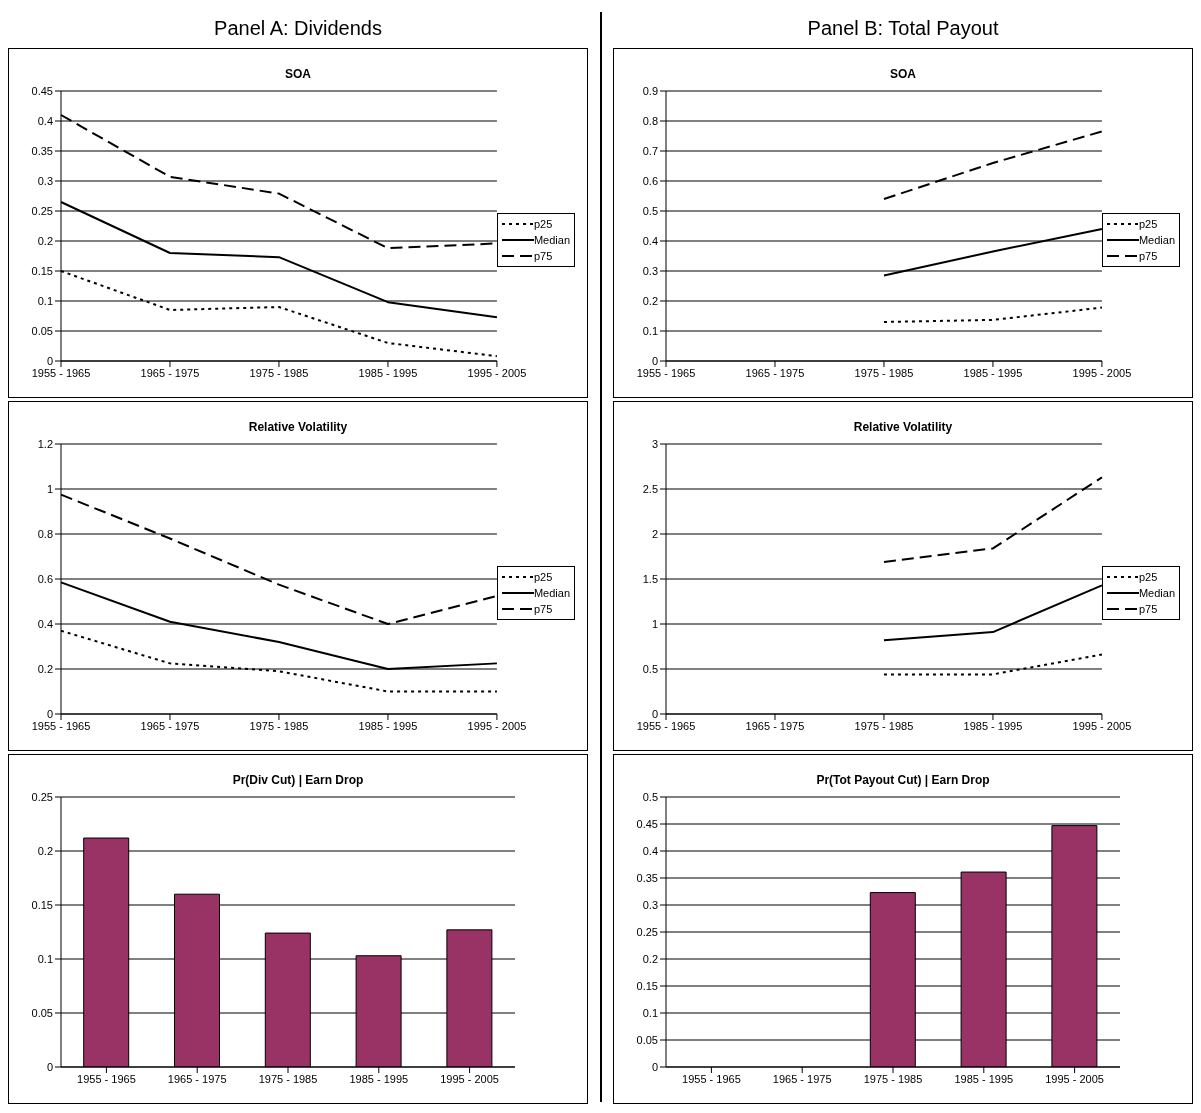 This screenshot has width=1201, height=1113. What do you see at coordinates (650, 578) in the screenshot?
I see `y-tick-label: 1.5` at bounding box center [650, 578].